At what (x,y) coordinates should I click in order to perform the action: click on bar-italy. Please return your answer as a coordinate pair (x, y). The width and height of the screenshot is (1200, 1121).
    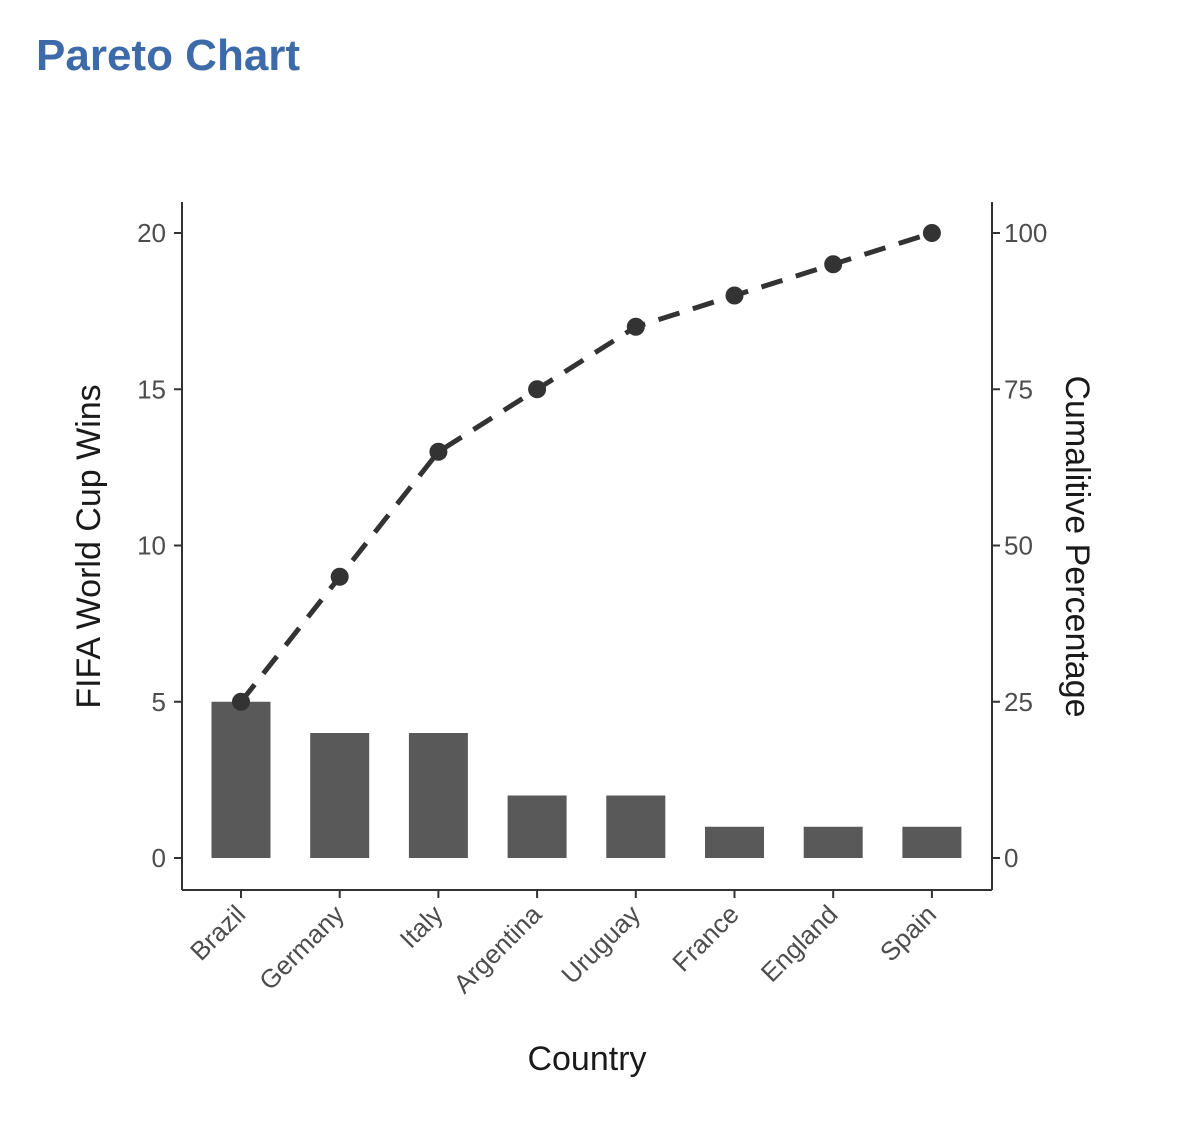
    Looking at the image, I should click on (438, 795).